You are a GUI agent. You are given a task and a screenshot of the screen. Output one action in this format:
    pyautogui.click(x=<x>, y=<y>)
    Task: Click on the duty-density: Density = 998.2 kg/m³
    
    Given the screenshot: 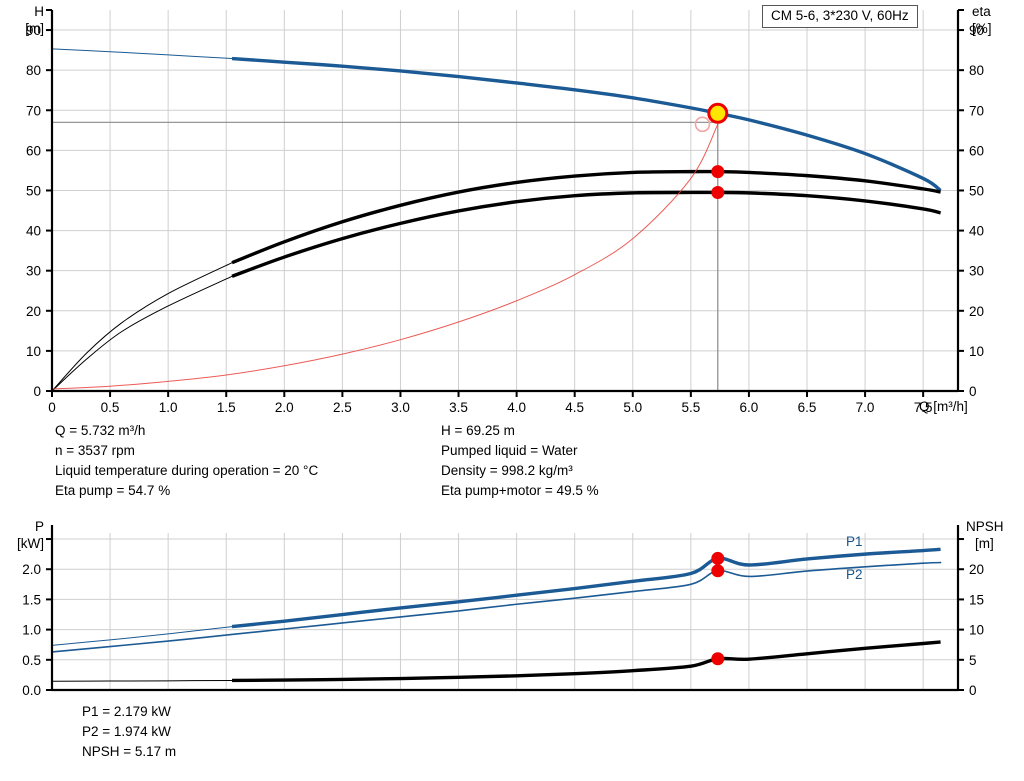 What is the action you would take?
    pyautogui.click(x=507, y=470)
    